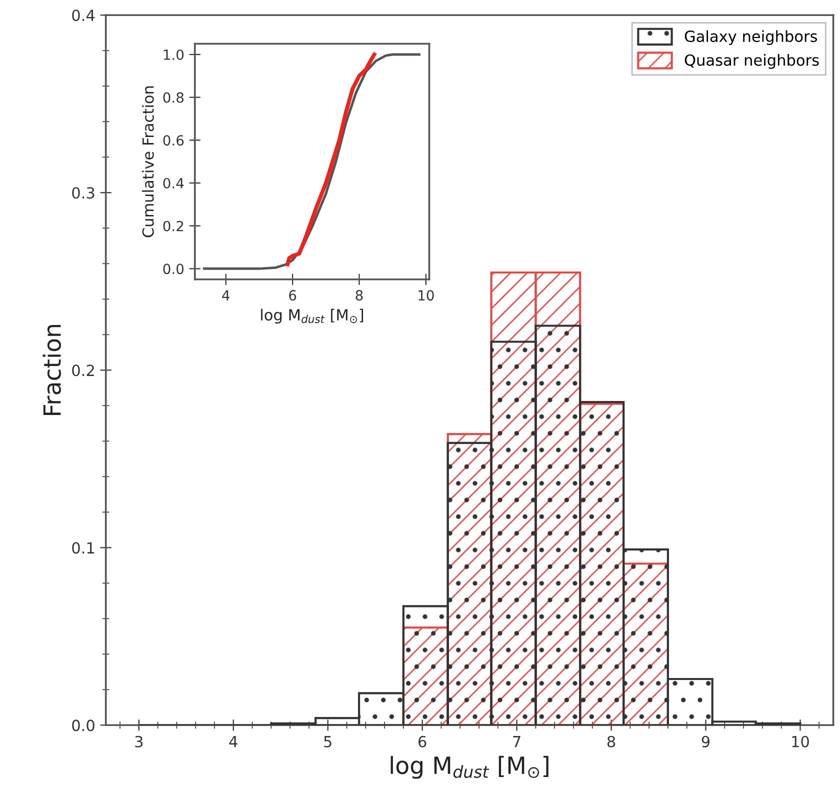 The width and height of the screenshot is (840, 796). What do you see at coordinates (51, 370) in the screenshot?
I see `y-axis-title: Fraction` at bounding box center [51, 370].